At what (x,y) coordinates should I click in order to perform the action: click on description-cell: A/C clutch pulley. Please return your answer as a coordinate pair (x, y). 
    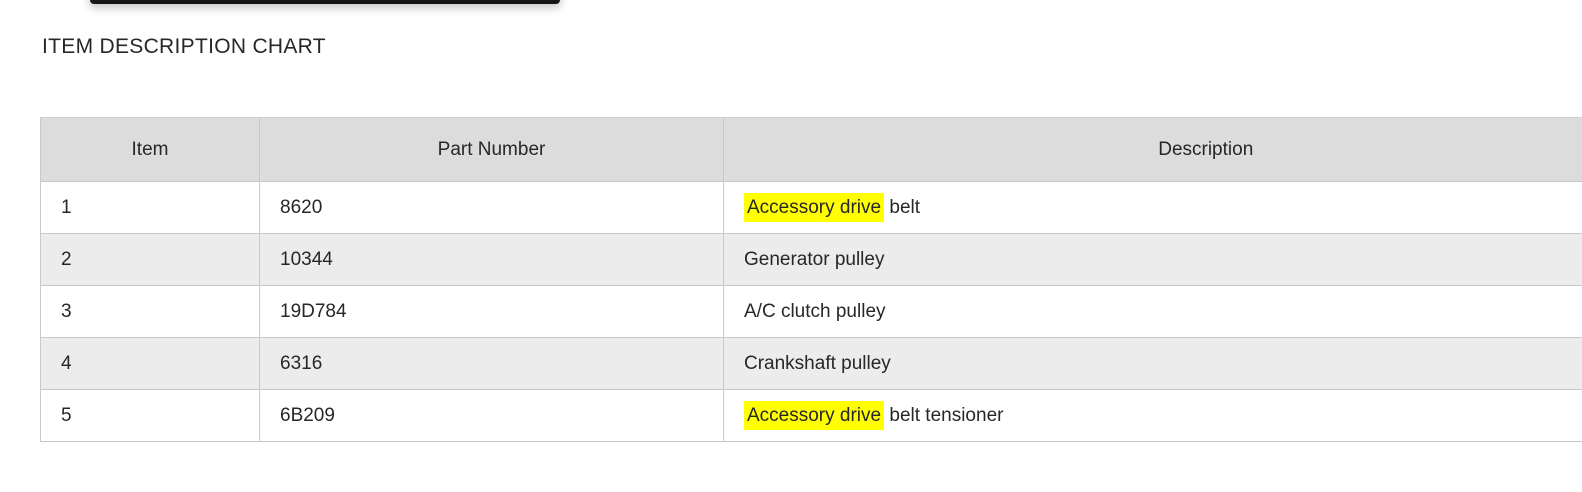
    Looking at the image, I should click on (1152, 311).